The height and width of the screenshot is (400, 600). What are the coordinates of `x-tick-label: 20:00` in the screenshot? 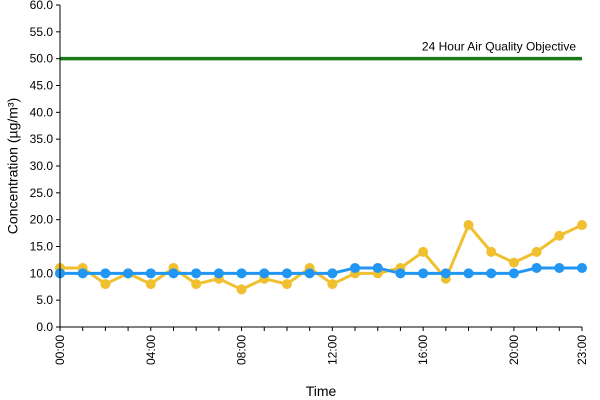 It's located at (514, 350).